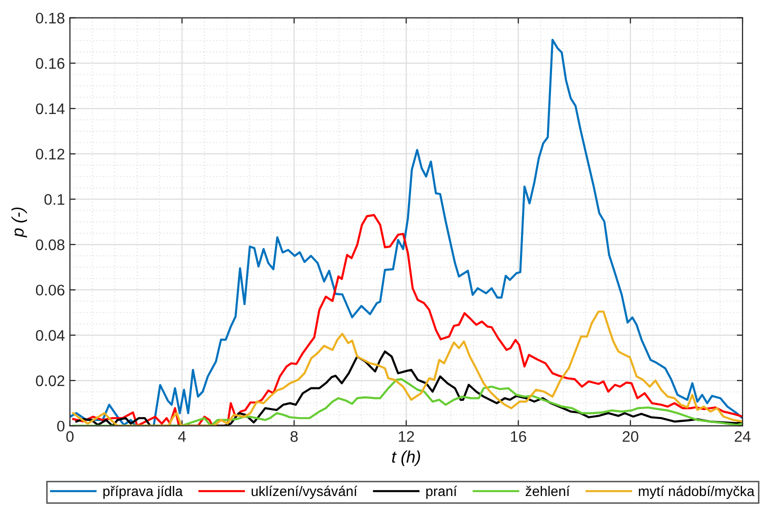  I want to click on y-tick-label: 0.08, so click(50, 244).